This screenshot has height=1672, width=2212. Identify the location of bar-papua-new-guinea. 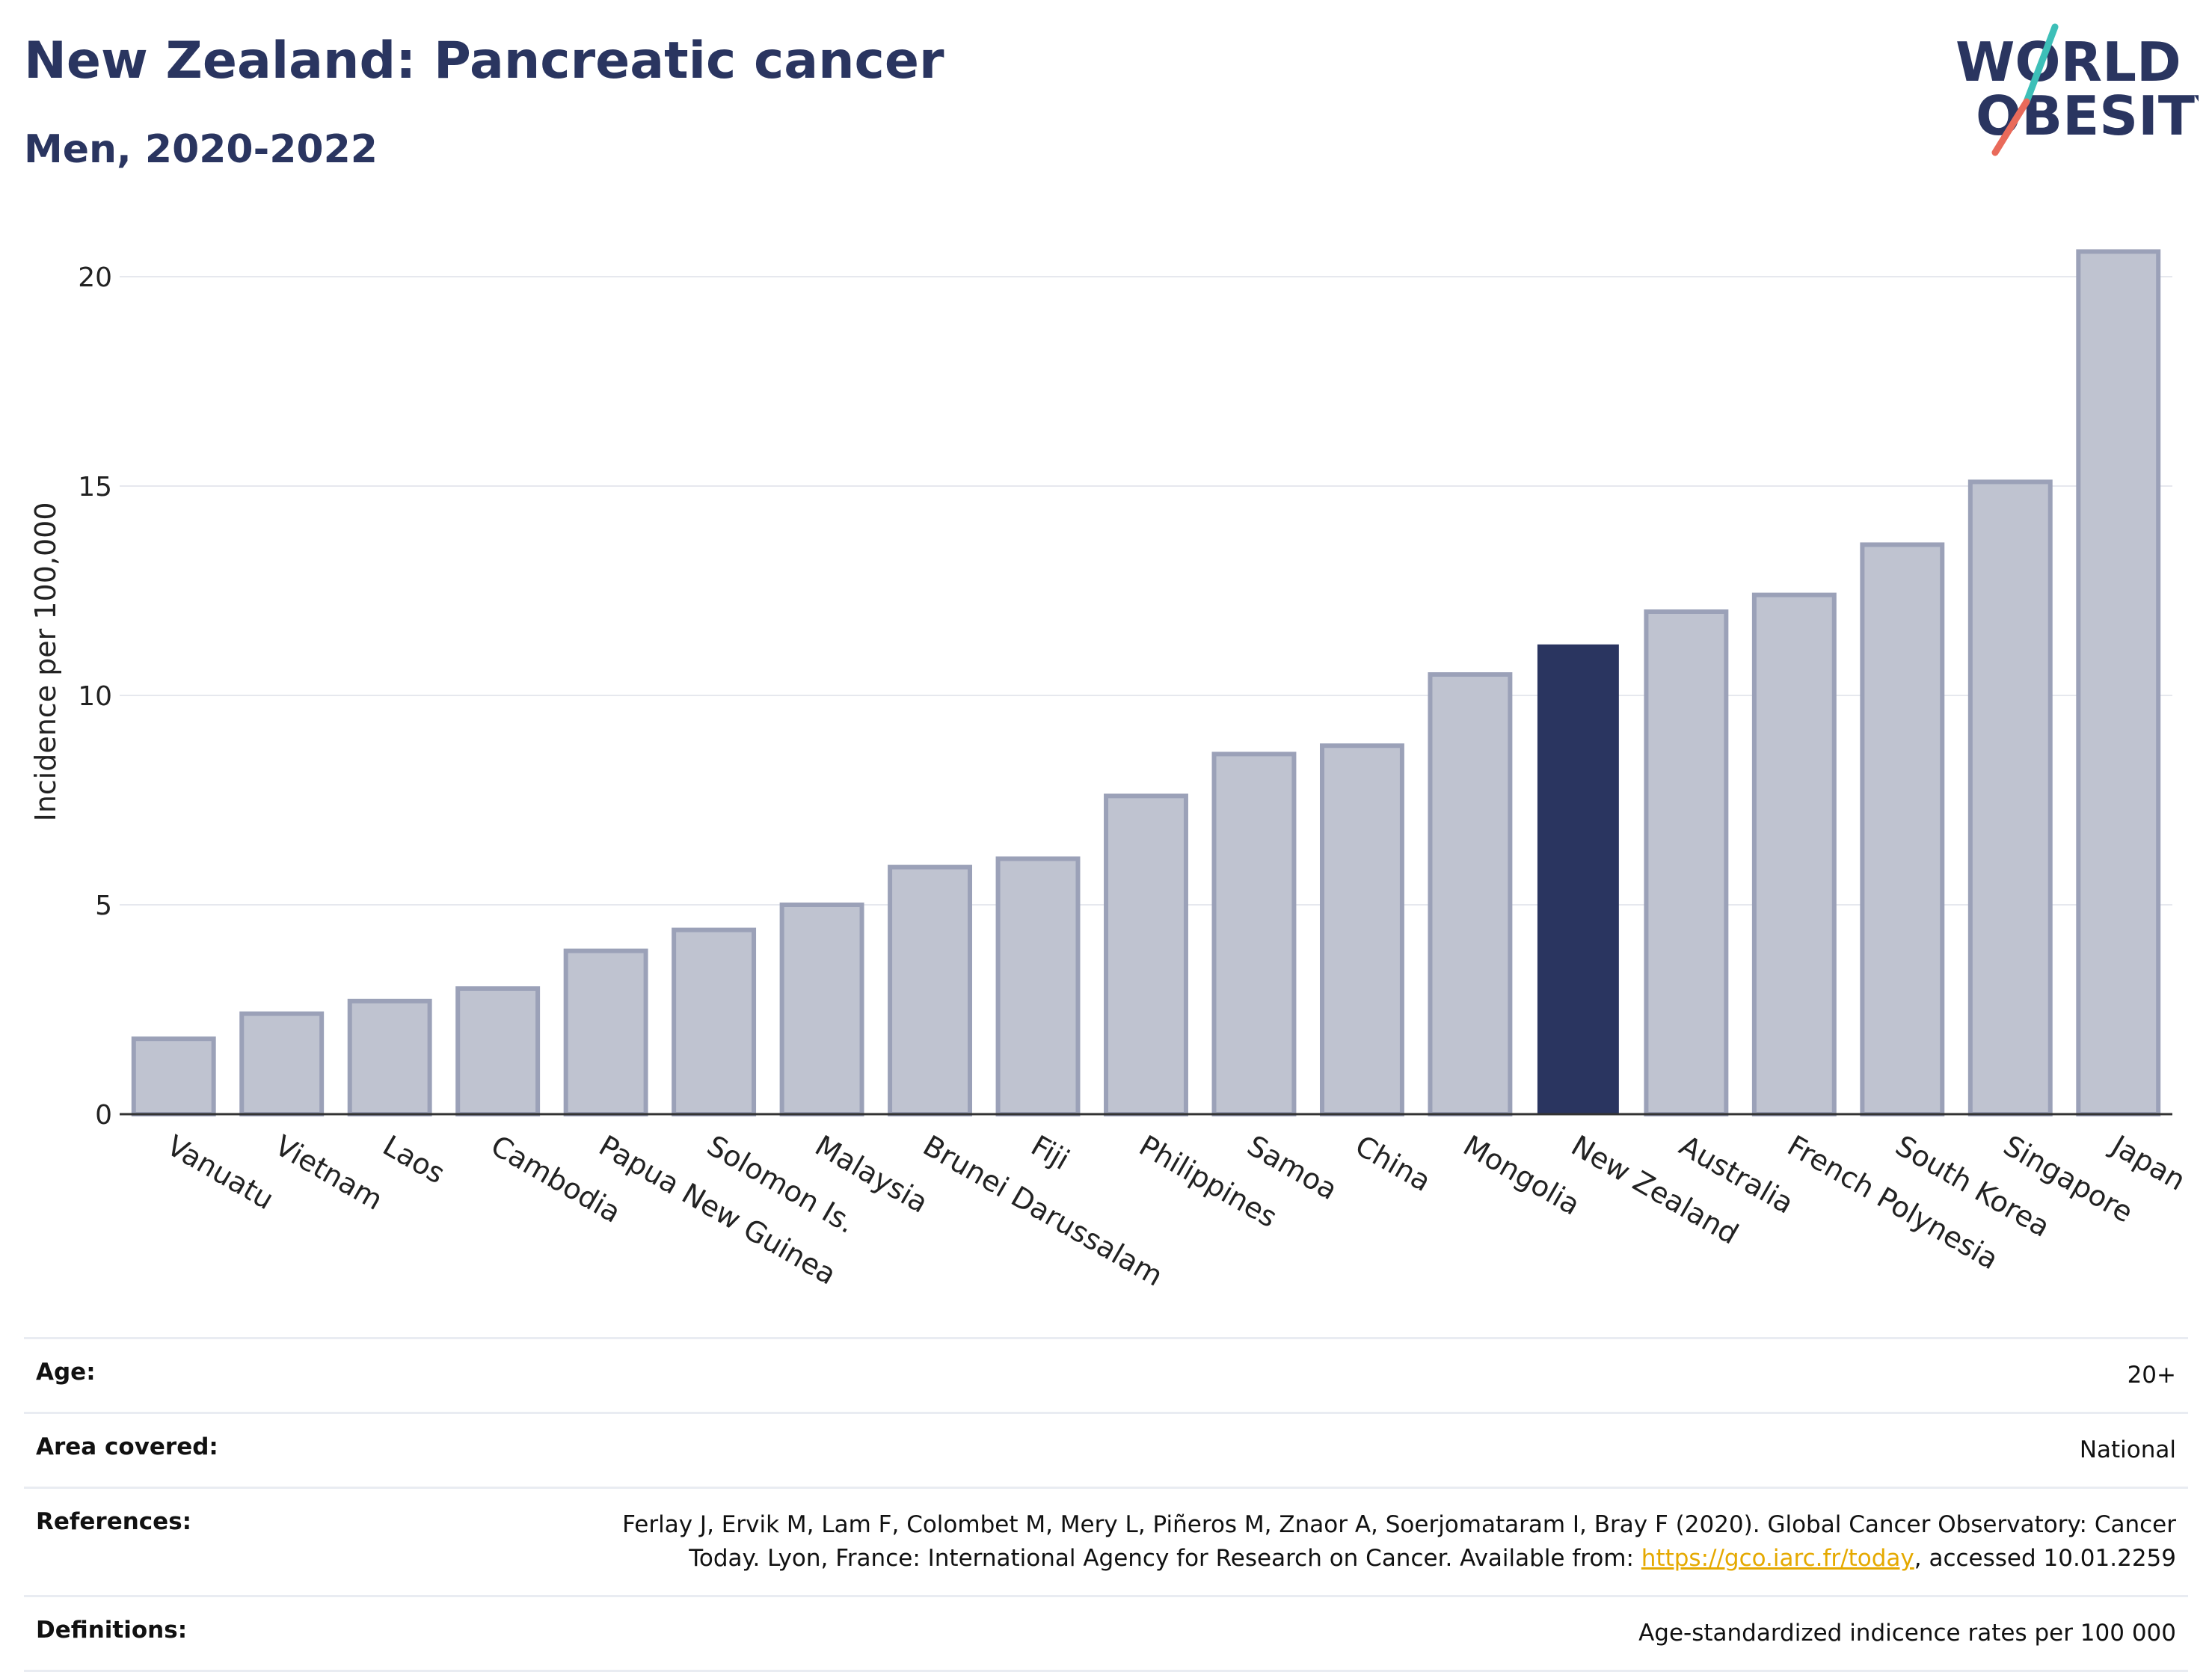
(605, 1032).